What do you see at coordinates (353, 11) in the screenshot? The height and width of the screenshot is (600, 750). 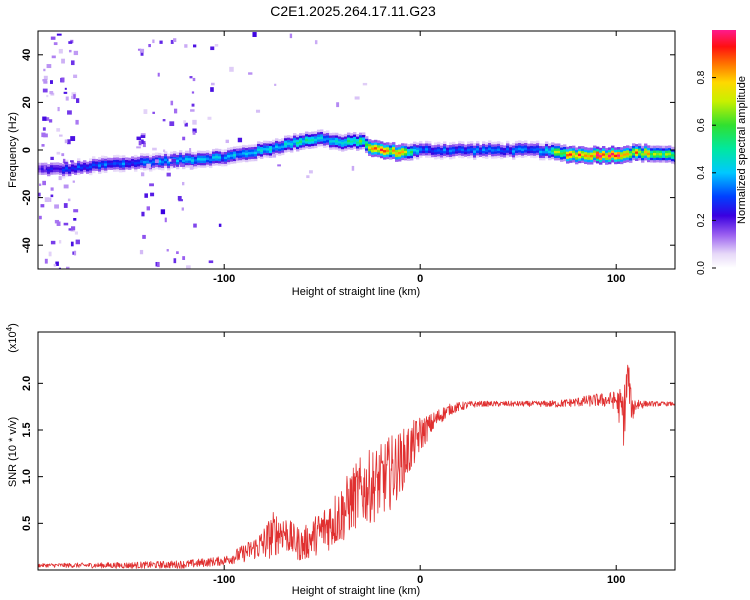 I see `figure-title: C2E1.2025.264.17.11.G23` at bounding box center [353, 11].